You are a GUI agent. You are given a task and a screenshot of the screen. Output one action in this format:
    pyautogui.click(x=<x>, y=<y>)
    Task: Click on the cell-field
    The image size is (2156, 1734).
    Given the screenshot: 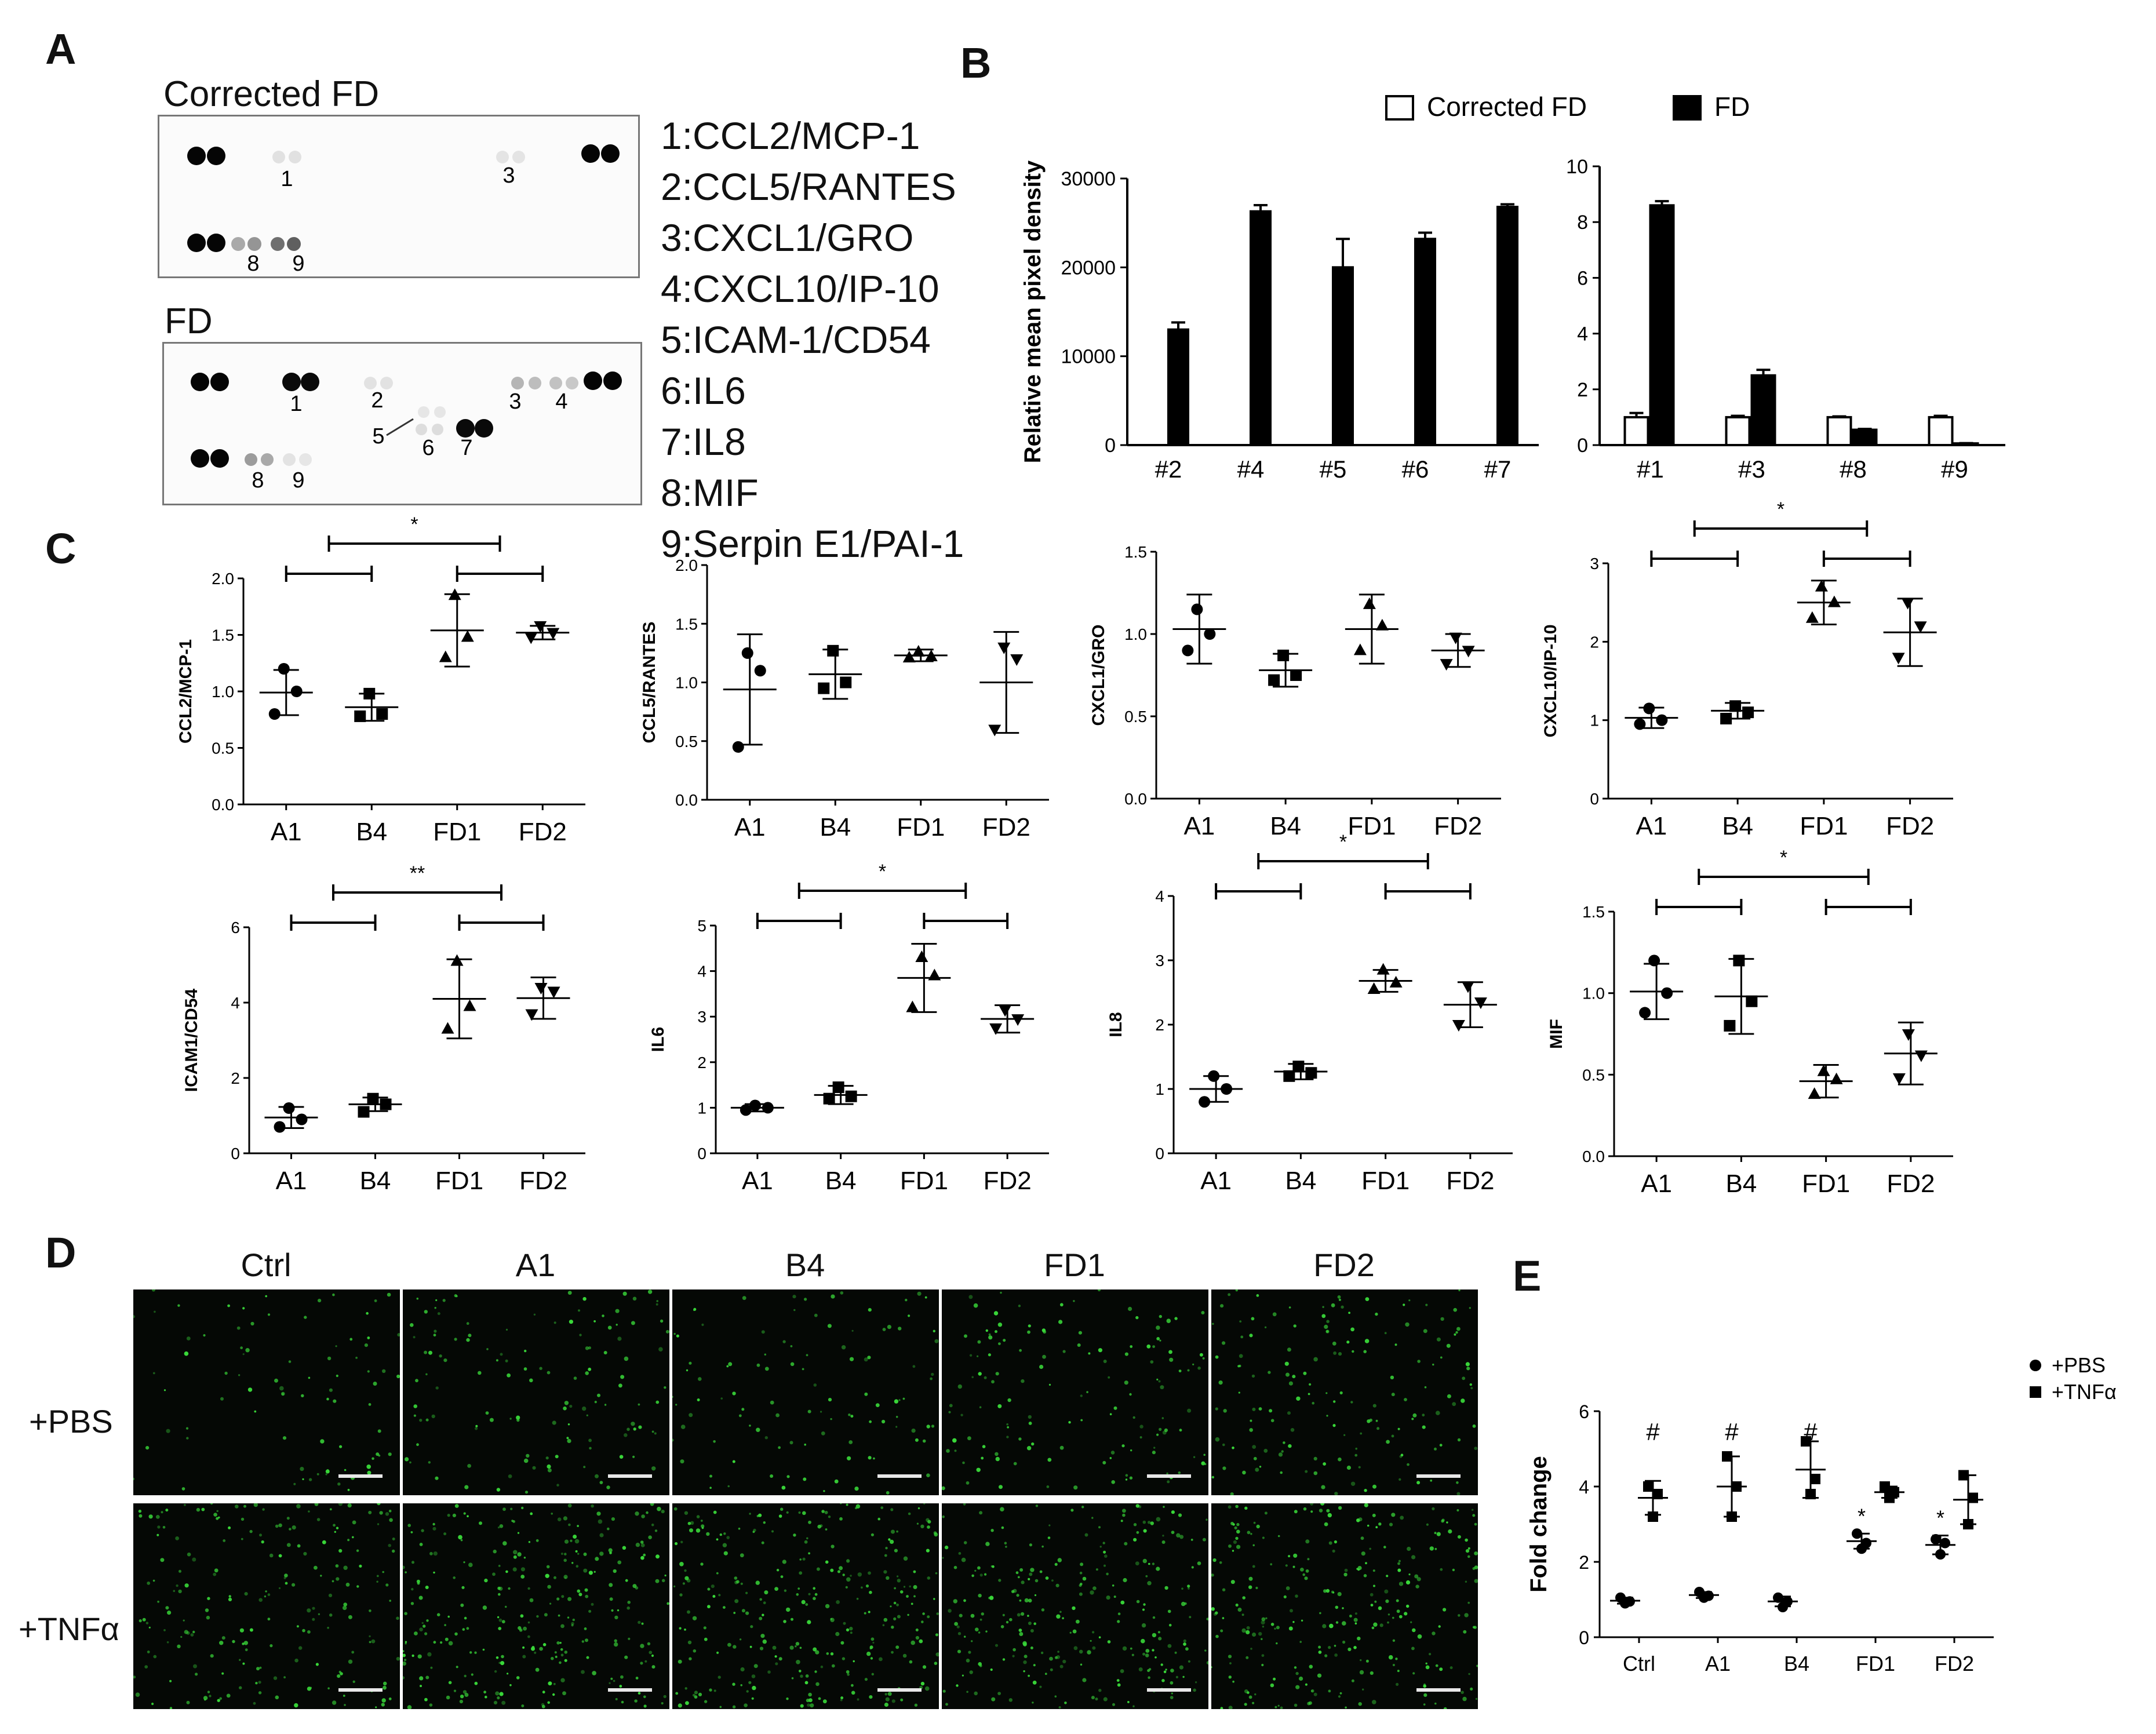 What is the action you would take?
    pyautogui.click(x=1345, y=1606)
    